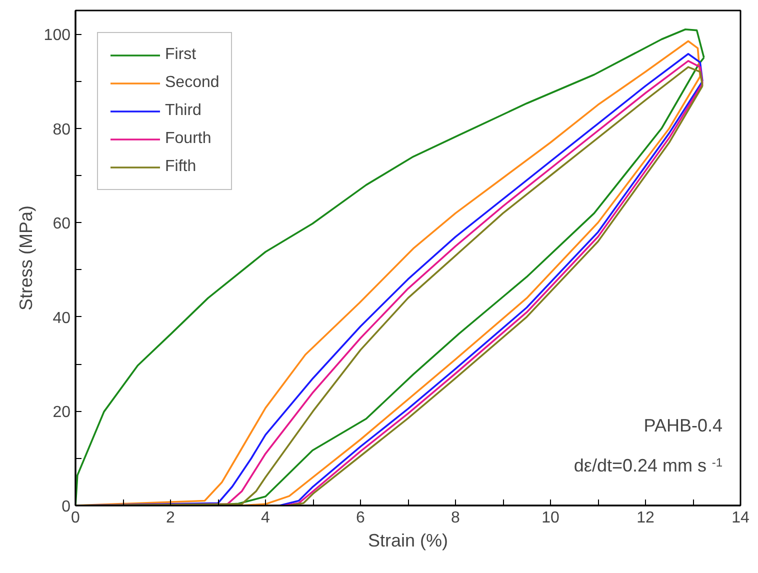  What do you see at coordinates (61, 318) in the screenshot?
I see `y-tick-label: 40` at bounding box center [61, 318].